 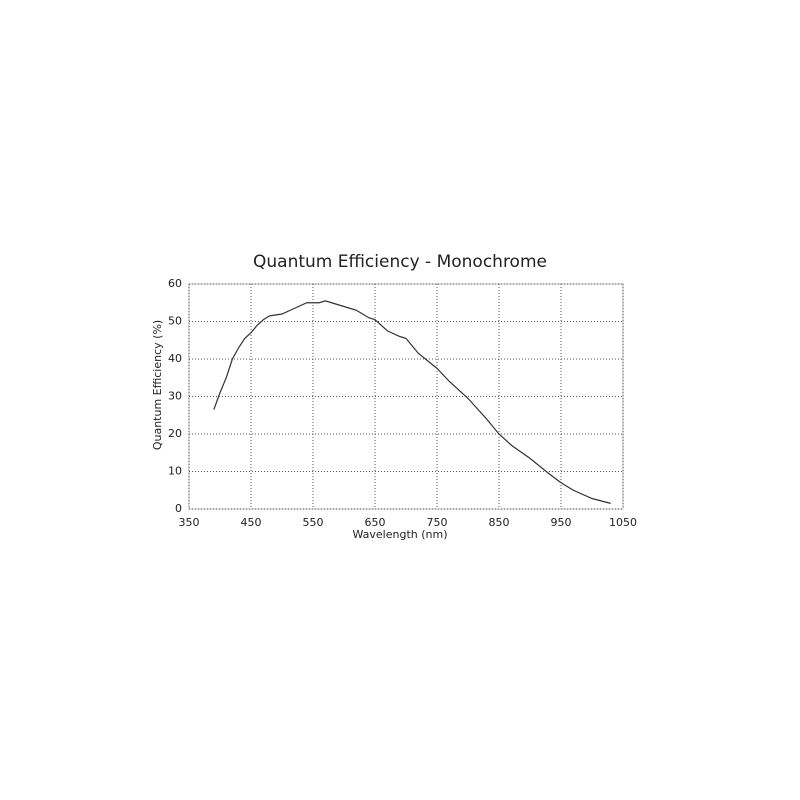 I want to click on x-tick-label: 850, so click(x=499, y=522).